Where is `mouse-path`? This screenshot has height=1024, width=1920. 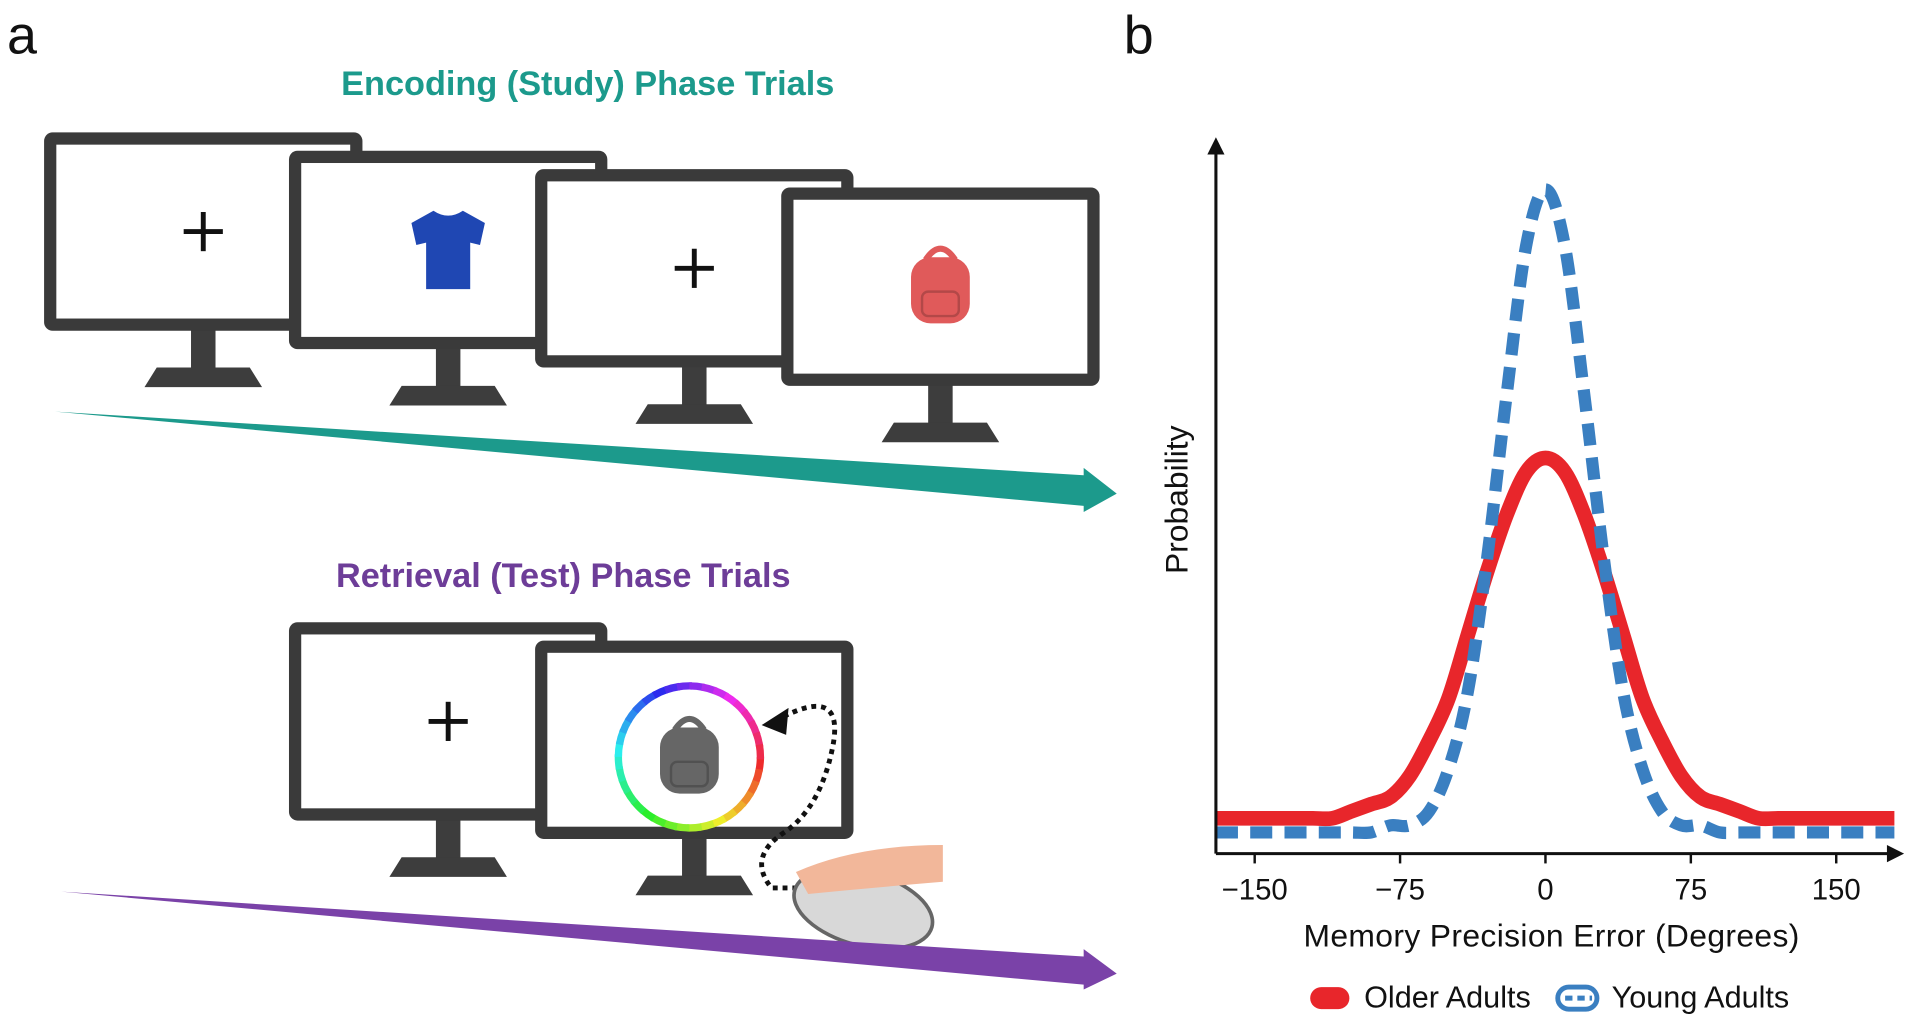 mouse-path is located at coordinates (798, 797).